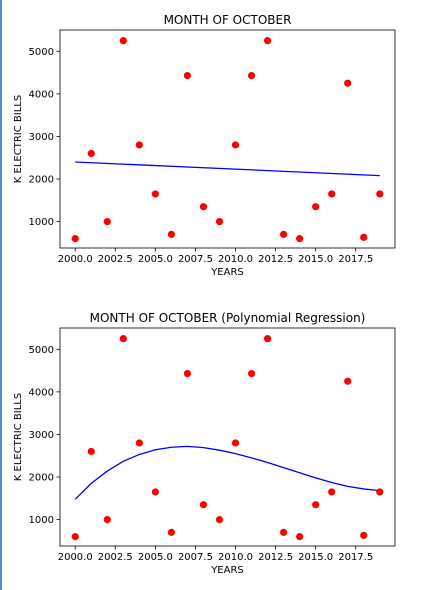 Image resolution: width=438 pixels, height=590 pixels. Describe the element at coordinates (1, 295) in the screenshot. I see `page-left-border` at that location.